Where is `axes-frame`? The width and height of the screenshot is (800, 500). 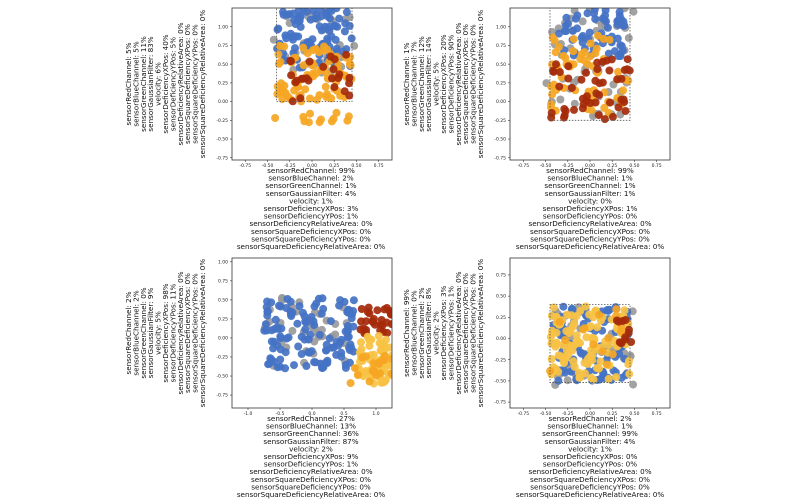 axes-frame is located at coordinates (590, 333).